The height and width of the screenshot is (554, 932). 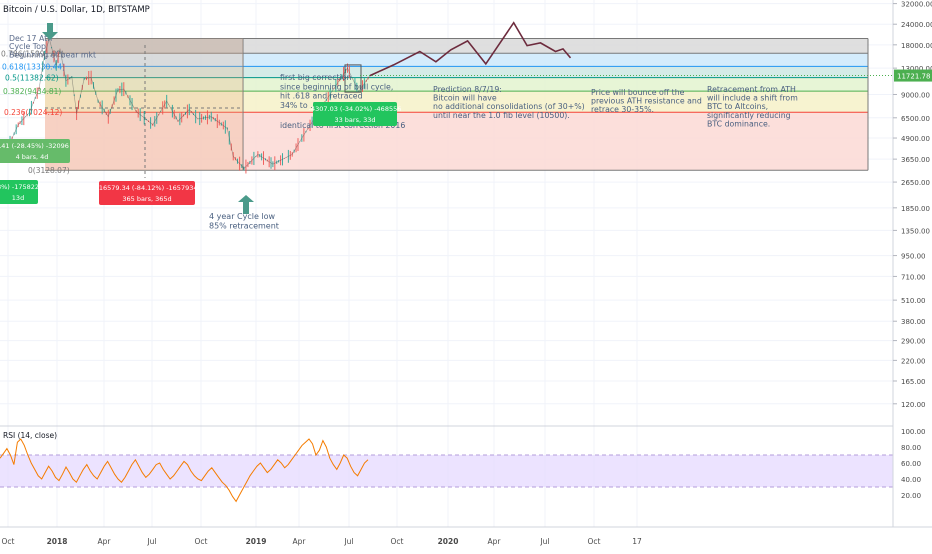 I want to click on bear-measure-box, so click(x=147, y=193).